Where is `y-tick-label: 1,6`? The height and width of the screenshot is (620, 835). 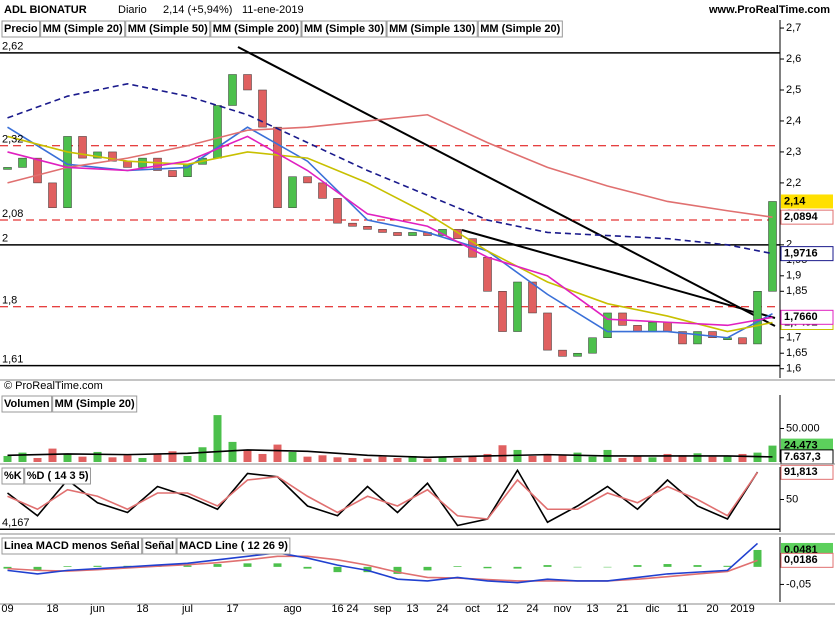
y-tick-label: 1,6 is located at coordinates (793, 369).